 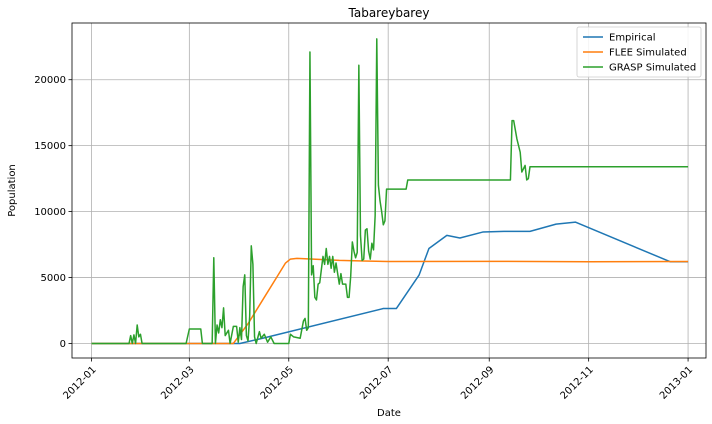 I want to click on legend: Empirical FLEE Simulated GRASP Simulated, so click(x=639, y=52).